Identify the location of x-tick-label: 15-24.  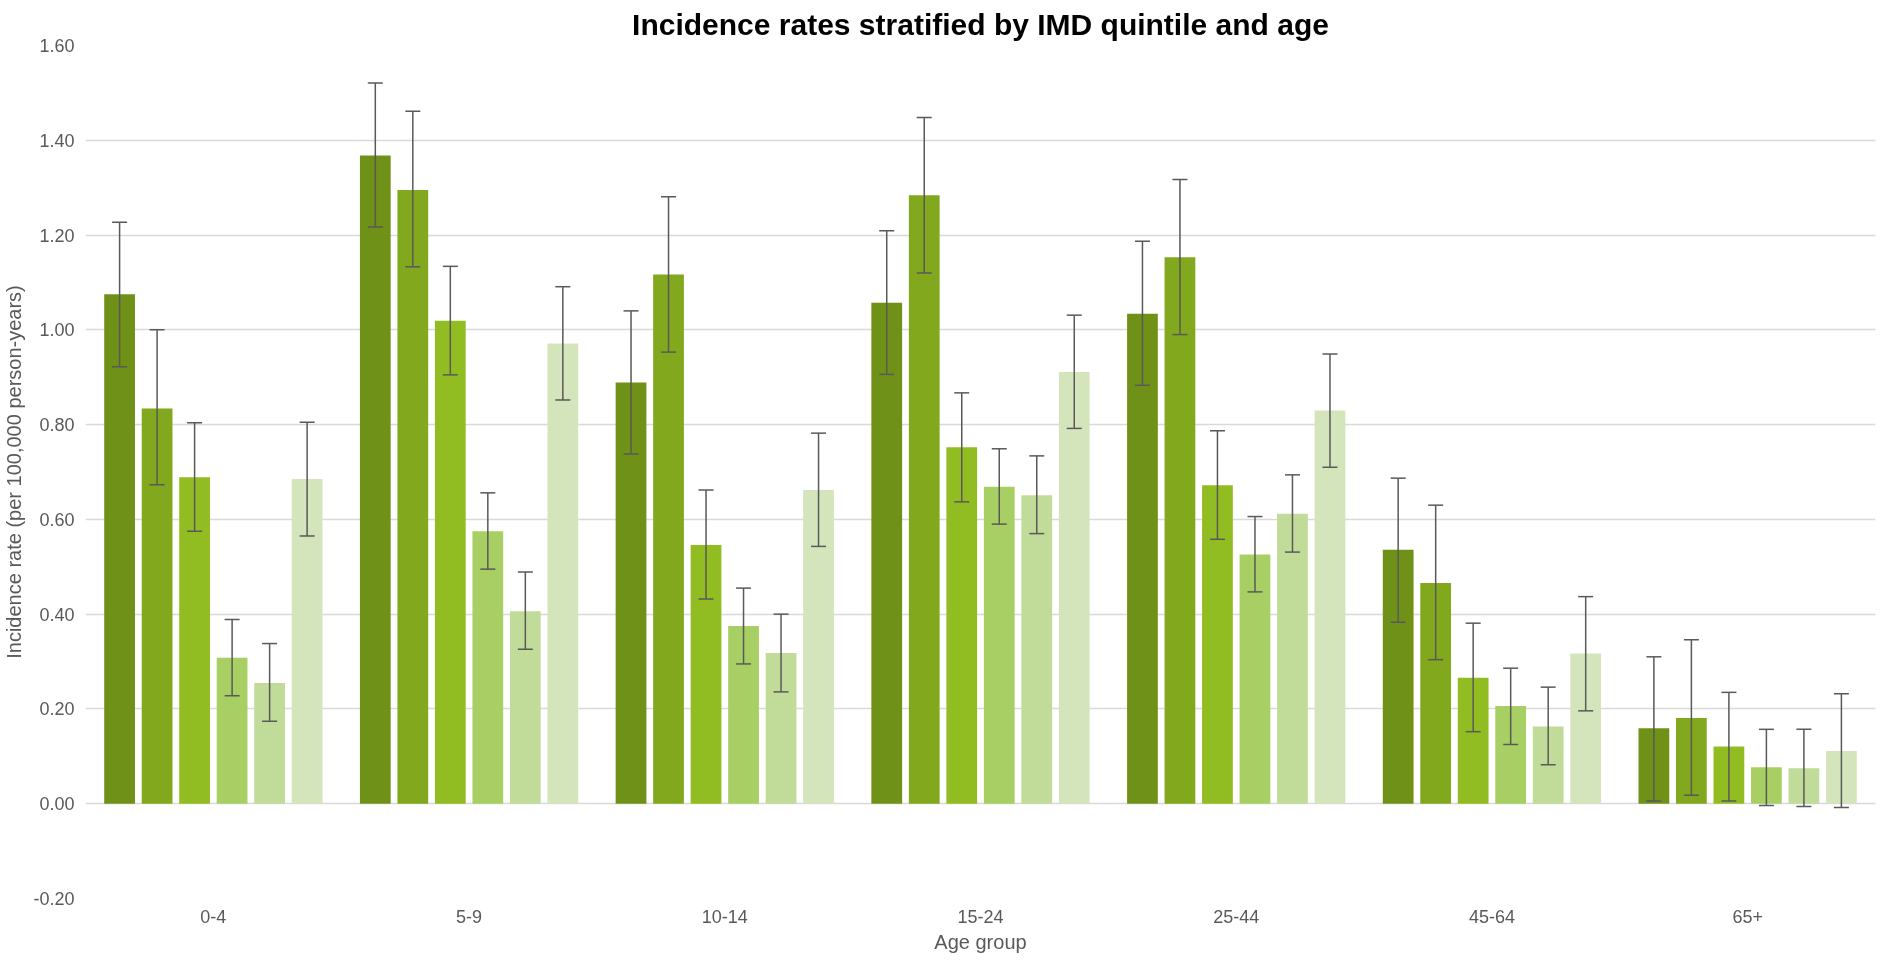
(980, 916).